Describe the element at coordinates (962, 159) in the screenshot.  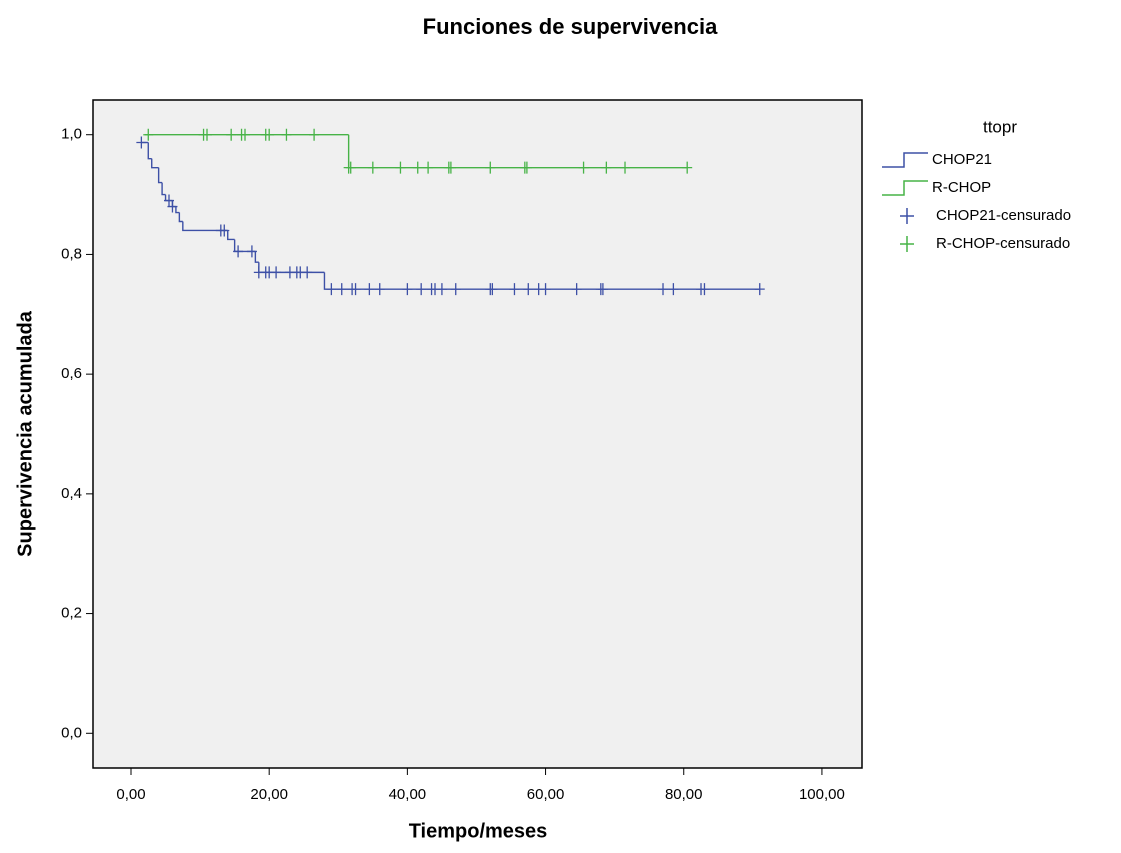
I see `legend-label: CHOP21` at that location.